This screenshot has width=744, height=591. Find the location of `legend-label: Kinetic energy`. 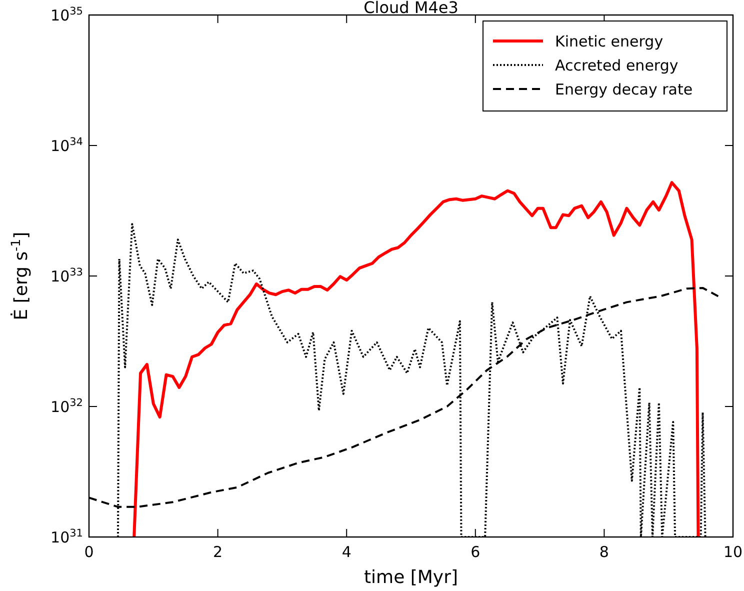

legend-label: Kinetic energy is located at coordinates (609, 41).